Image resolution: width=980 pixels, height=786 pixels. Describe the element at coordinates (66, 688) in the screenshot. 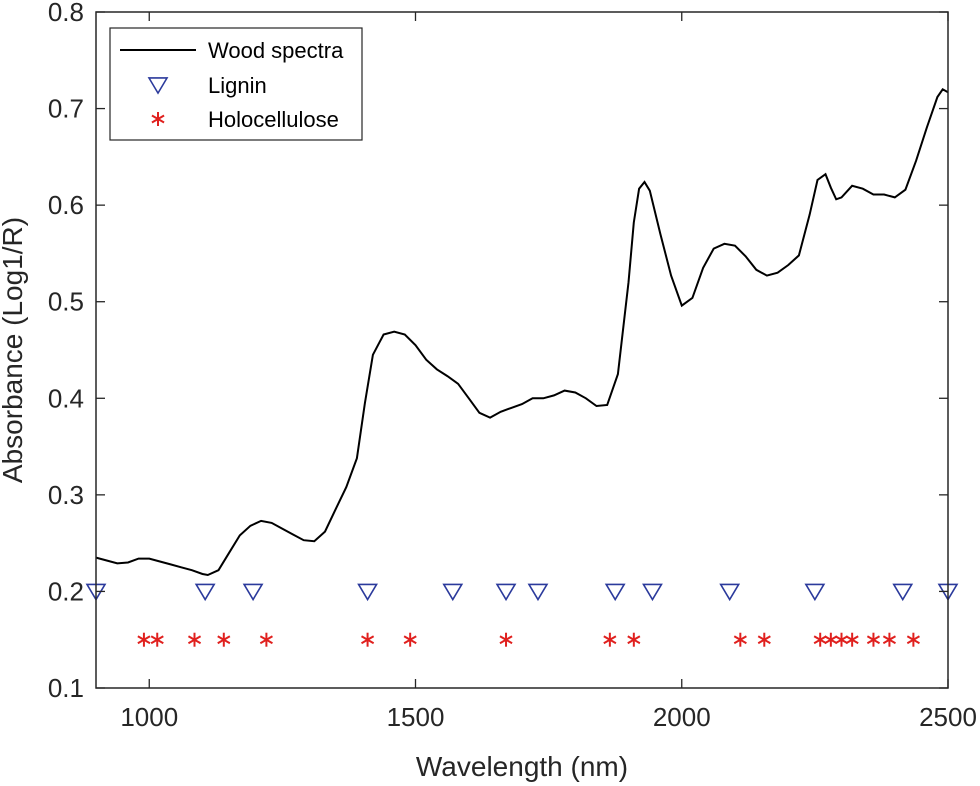

I see `y-tick-label: 0.1` at that location.